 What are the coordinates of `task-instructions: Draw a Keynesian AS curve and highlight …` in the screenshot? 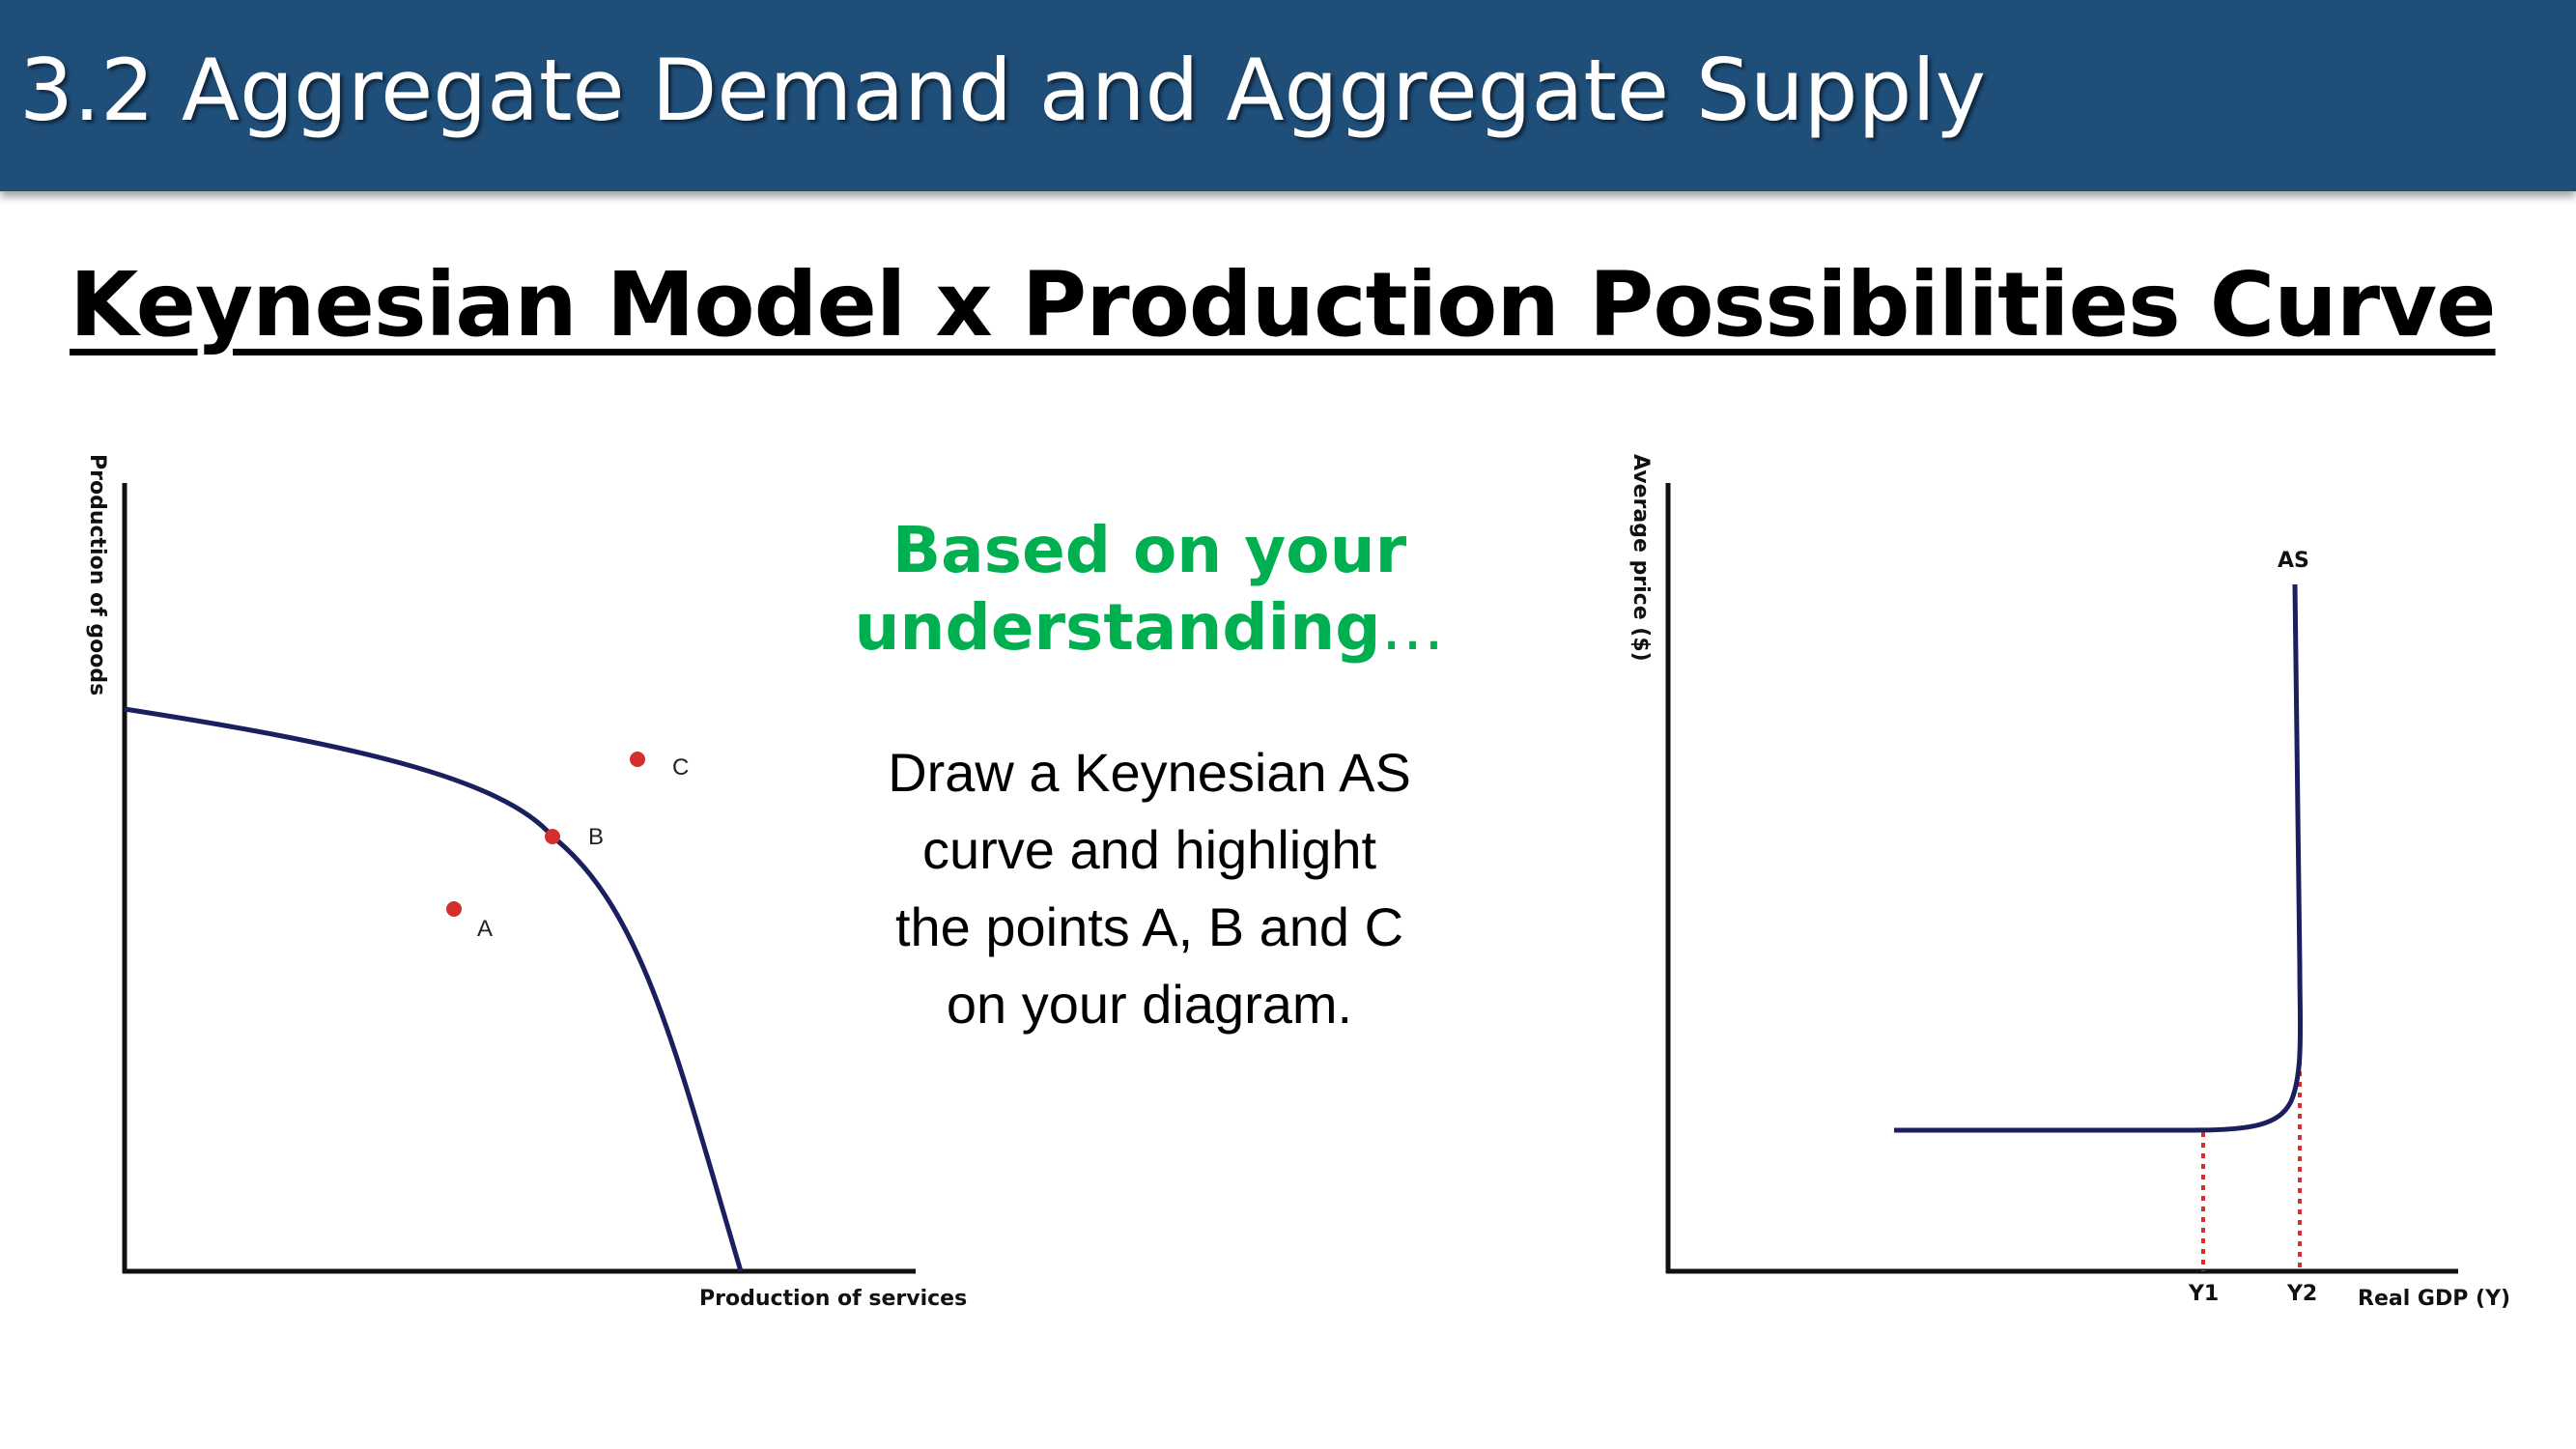 It's located at (1149, 888).